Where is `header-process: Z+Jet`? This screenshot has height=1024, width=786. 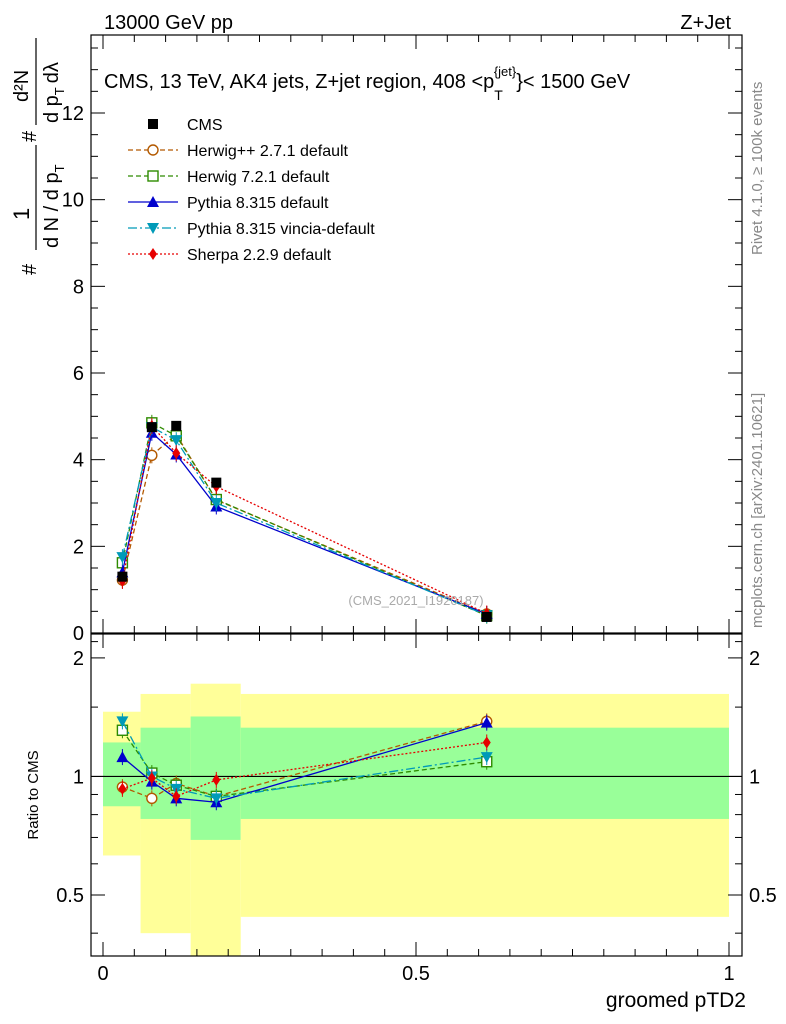 header-process: Z+Jet is located at coordinates (705, 23).